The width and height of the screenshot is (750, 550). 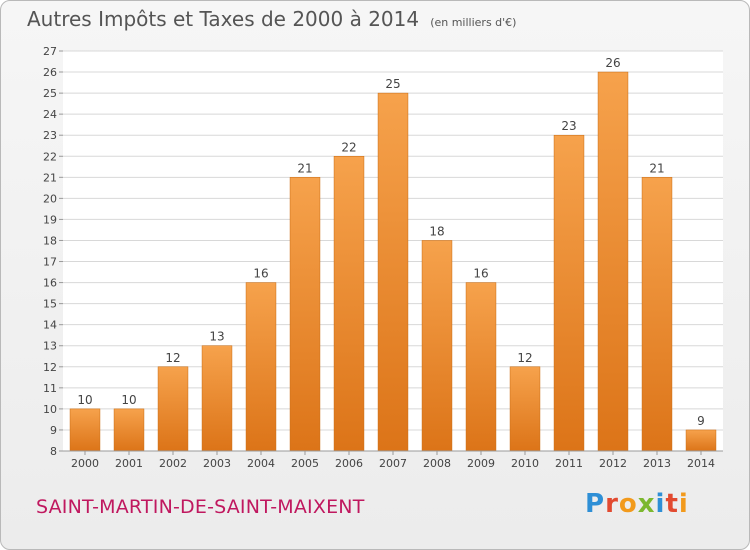 What do you see at coordinates (392, 84) in the screenshot?
I see `data-label-2007: 25` at bounding box center [392, 84].